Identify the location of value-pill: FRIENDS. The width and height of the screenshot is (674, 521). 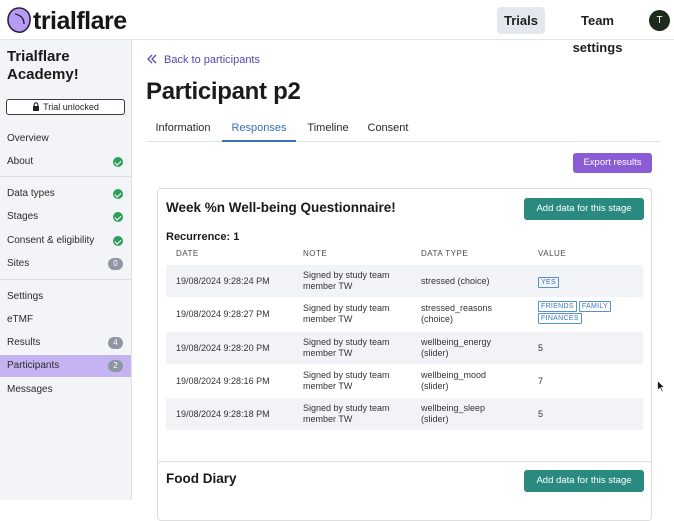
(557, 306).